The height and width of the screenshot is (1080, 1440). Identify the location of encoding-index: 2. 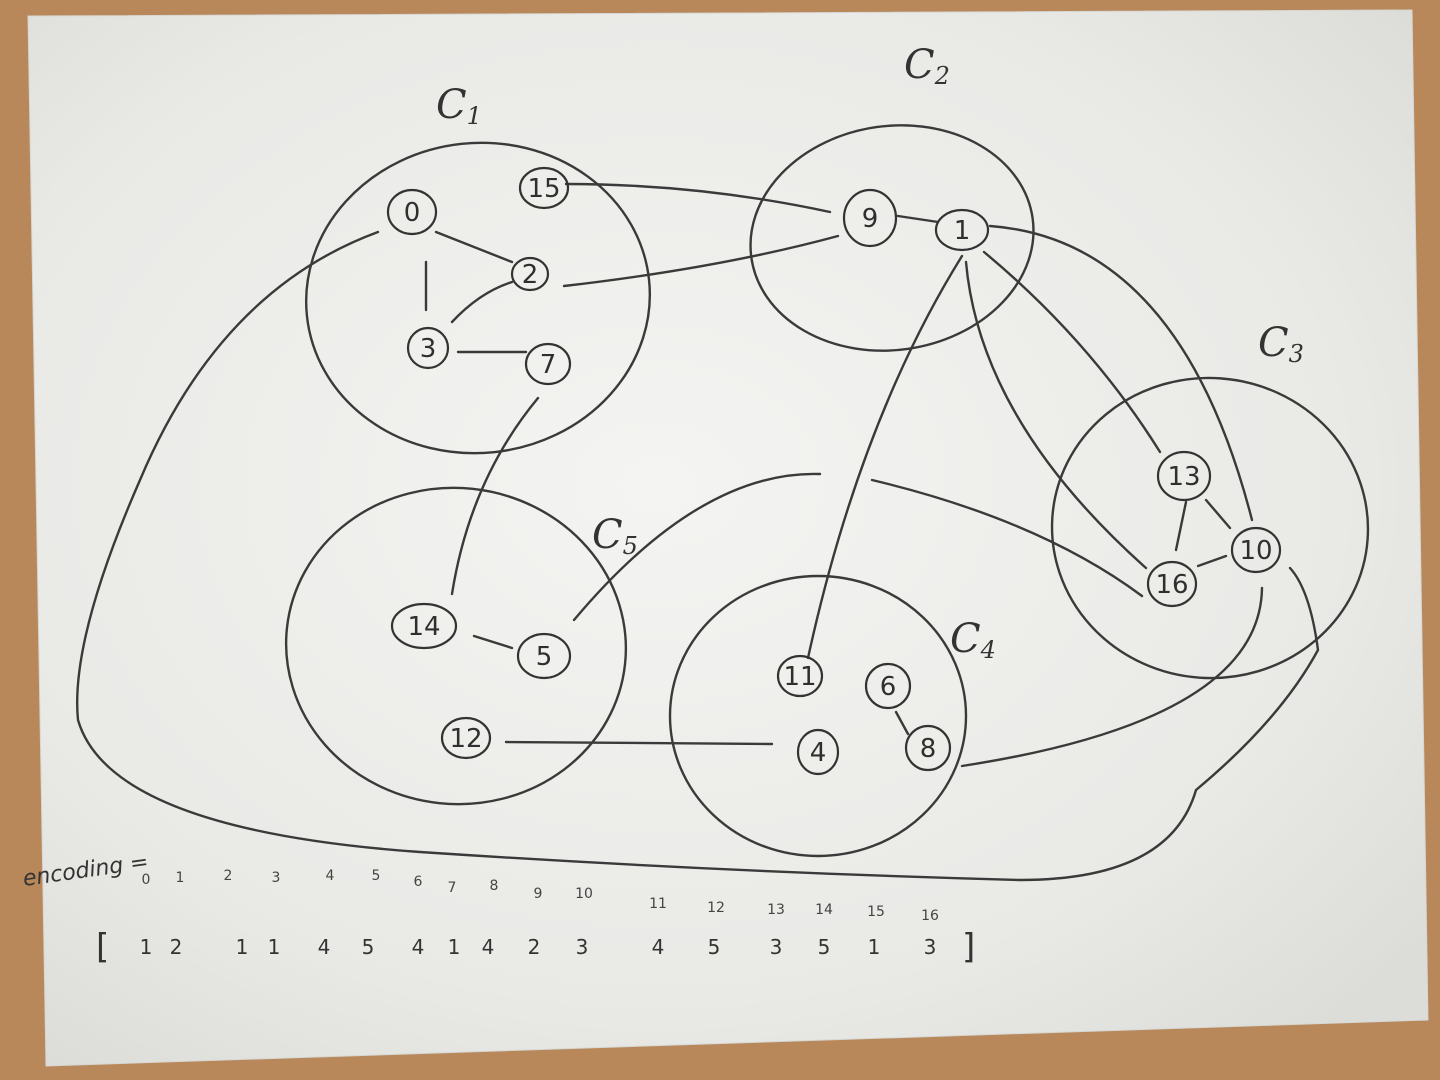
(228, 876).